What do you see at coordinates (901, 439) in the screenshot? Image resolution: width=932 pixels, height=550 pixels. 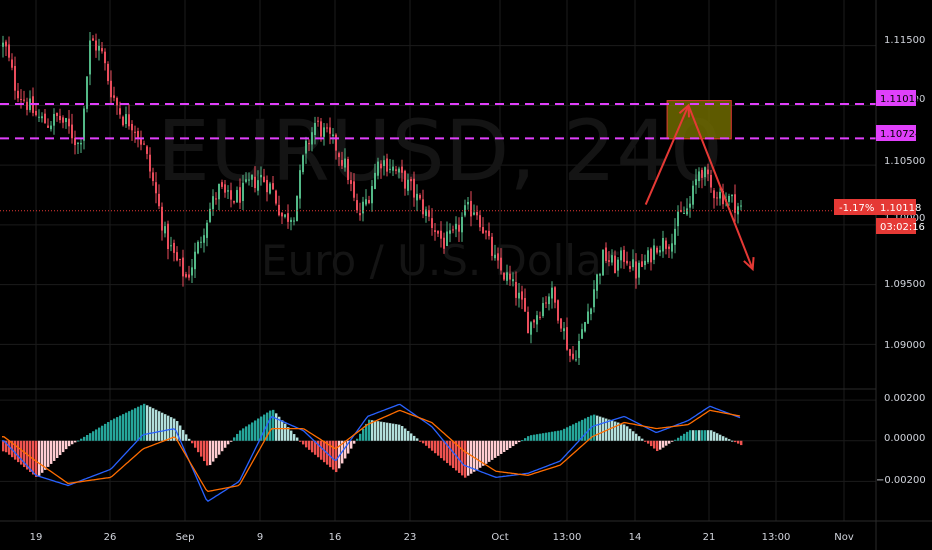 I see `macd-axis: 0.00200 0.00000 −0.00200` at bounding box center [901, 439].